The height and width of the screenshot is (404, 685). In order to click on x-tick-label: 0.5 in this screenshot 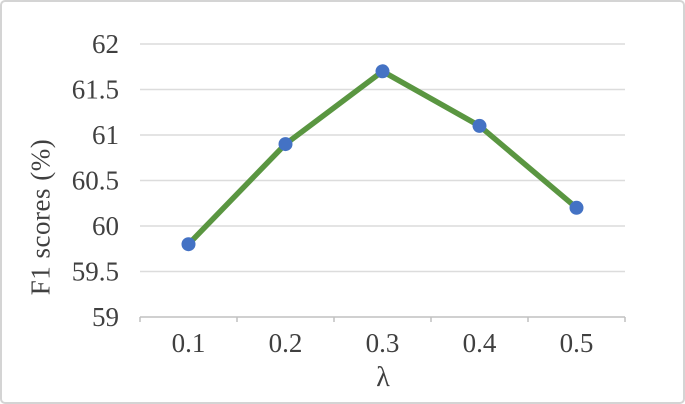, I will do `click(577, 343)`.